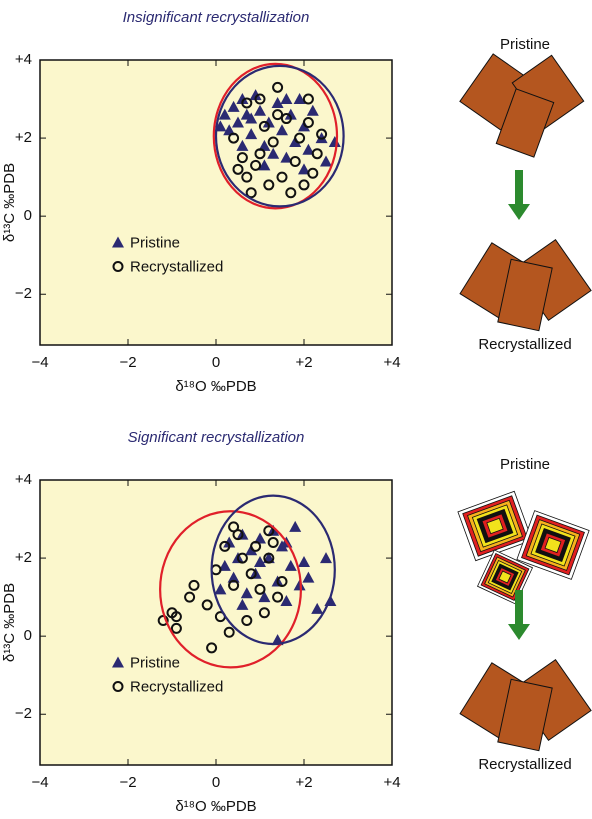 This screenshot has height=819, width=592. I want to click on arrow-head, so click(519, 632).